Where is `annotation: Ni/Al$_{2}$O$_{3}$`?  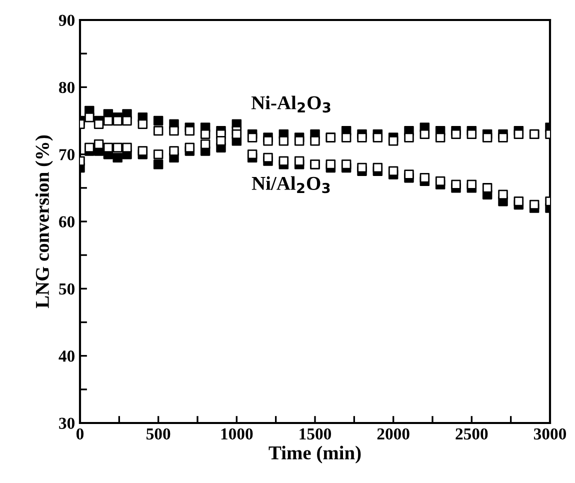 annotation: Ni/Al$_{2}$O$_{3}$ is located at coordinates (291, 185).